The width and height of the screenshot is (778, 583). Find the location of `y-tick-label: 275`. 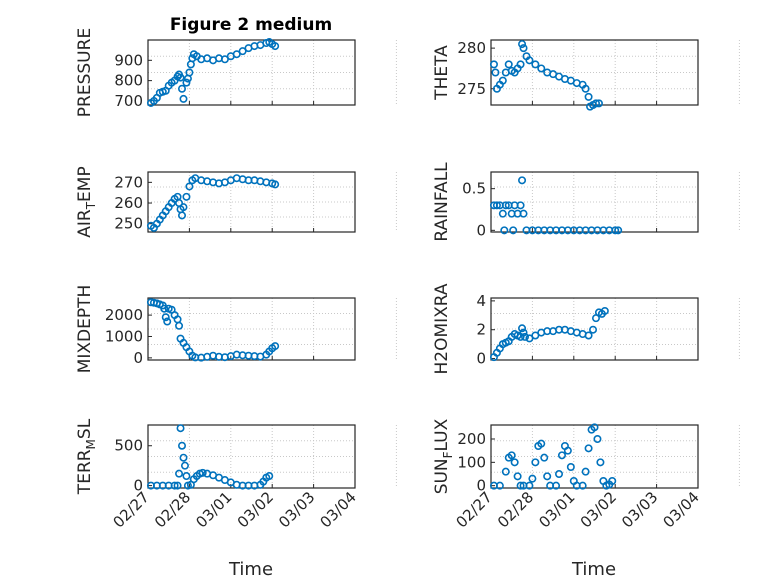

y-tick-label: 275 is located at coordinates (471, 89).